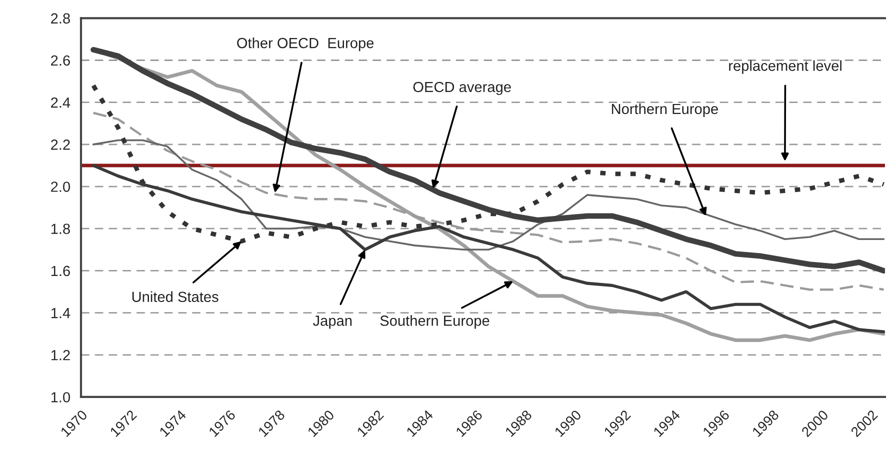  Describe the element at coordinates (60, 187) in the screenshot. I see `y-tick-label: 2.0` at that location.